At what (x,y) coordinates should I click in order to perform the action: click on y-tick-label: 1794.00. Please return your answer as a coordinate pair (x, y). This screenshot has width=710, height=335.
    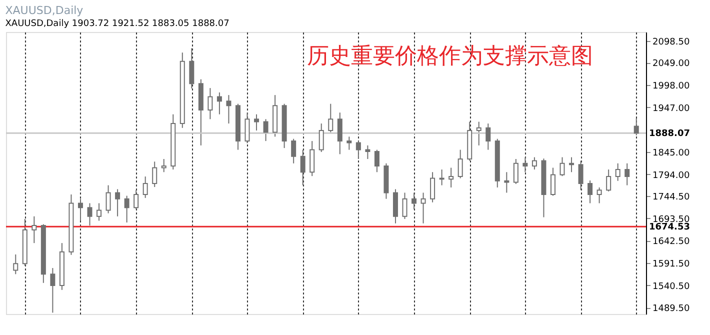
    Looking at the image, I should click on (671, 175).